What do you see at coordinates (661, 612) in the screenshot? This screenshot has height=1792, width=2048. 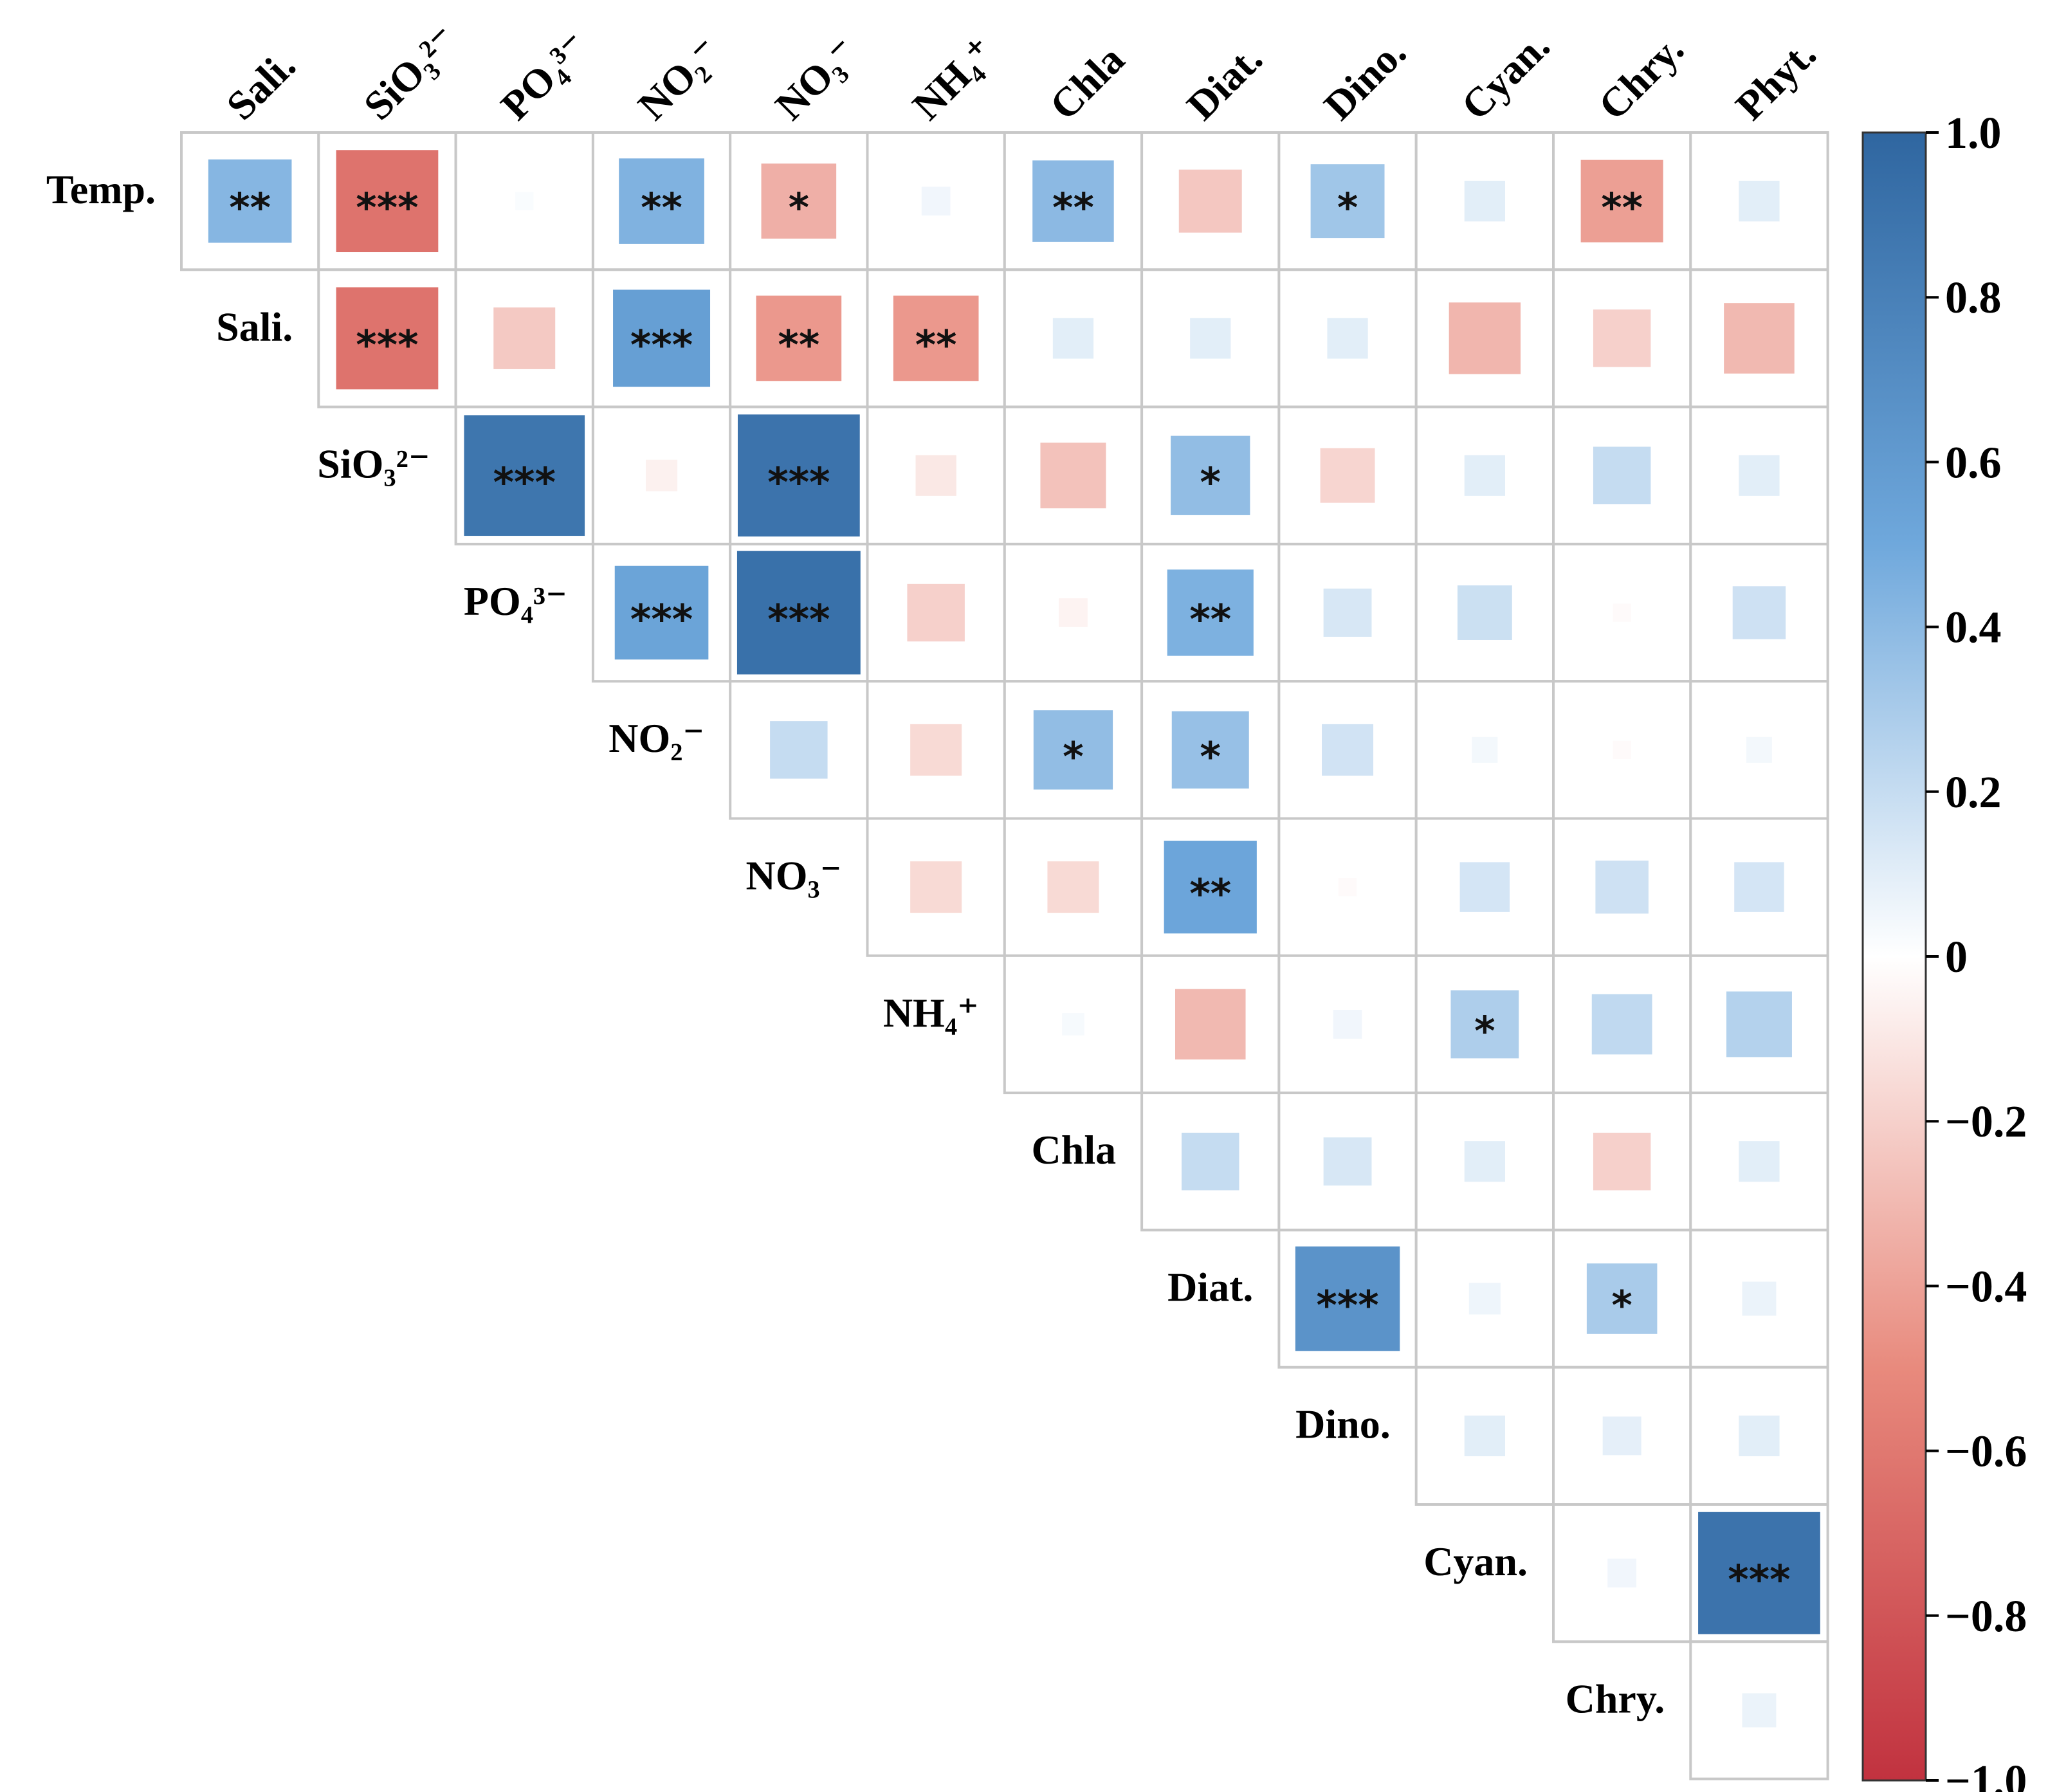 I see `cell-po43-no2: ***` at bounding box center [661, 612].